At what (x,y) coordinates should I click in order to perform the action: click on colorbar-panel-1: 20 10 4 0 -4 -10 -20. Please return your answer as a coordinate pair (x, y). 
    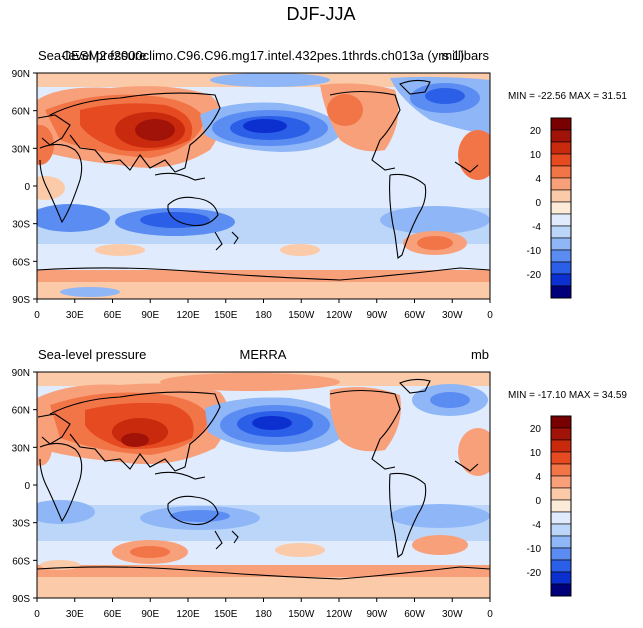
    Looking at the image, I should click on (549, 208).